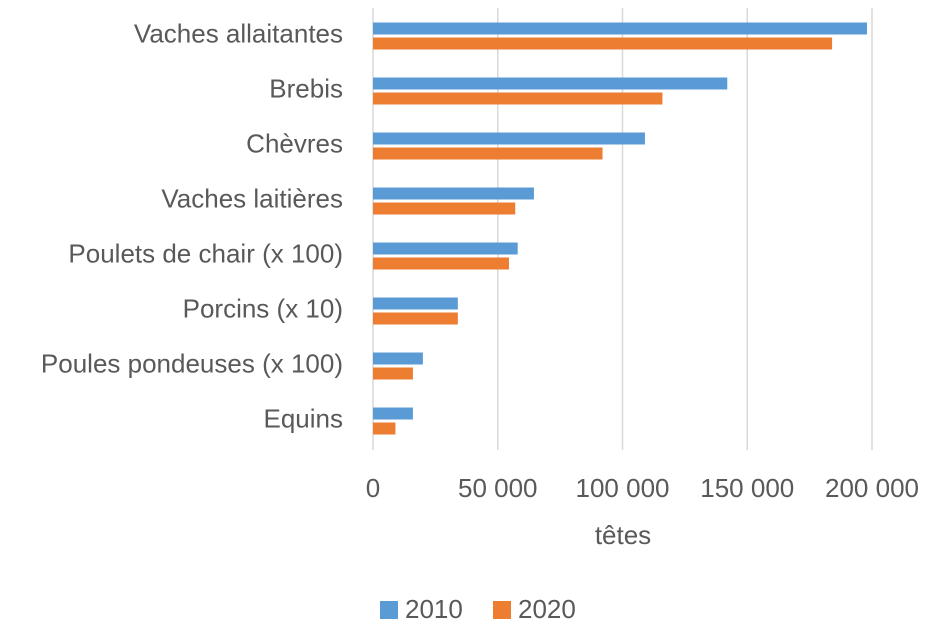 The image size is (931, 625). I want to click on y-tick-label: Poules pondeuses (x 100), so click(192, 363).